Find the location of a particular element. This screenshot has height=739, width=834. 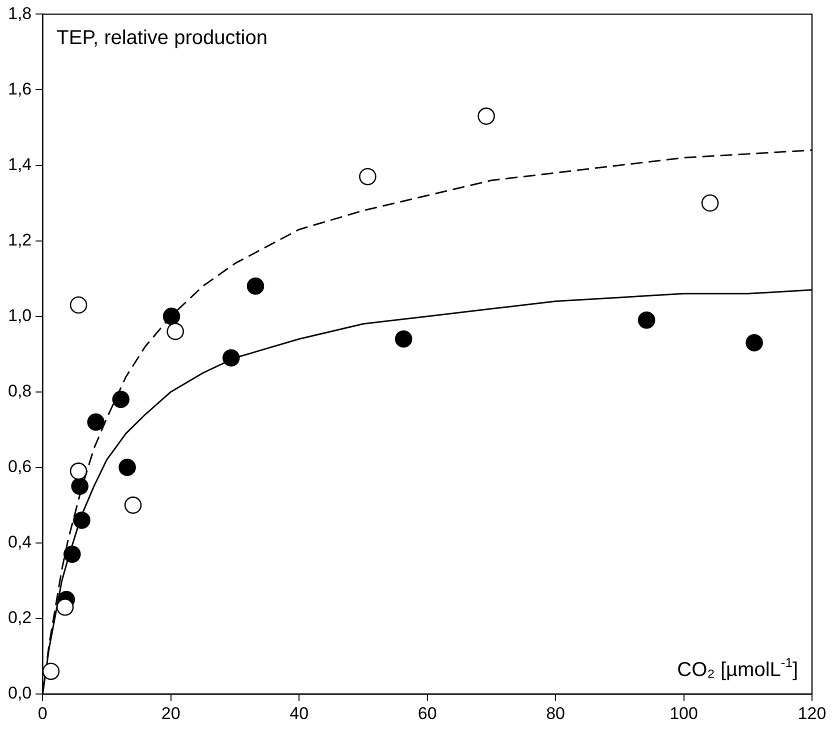

y-tick-label: 1,2 is located at coordinates (20, 240).